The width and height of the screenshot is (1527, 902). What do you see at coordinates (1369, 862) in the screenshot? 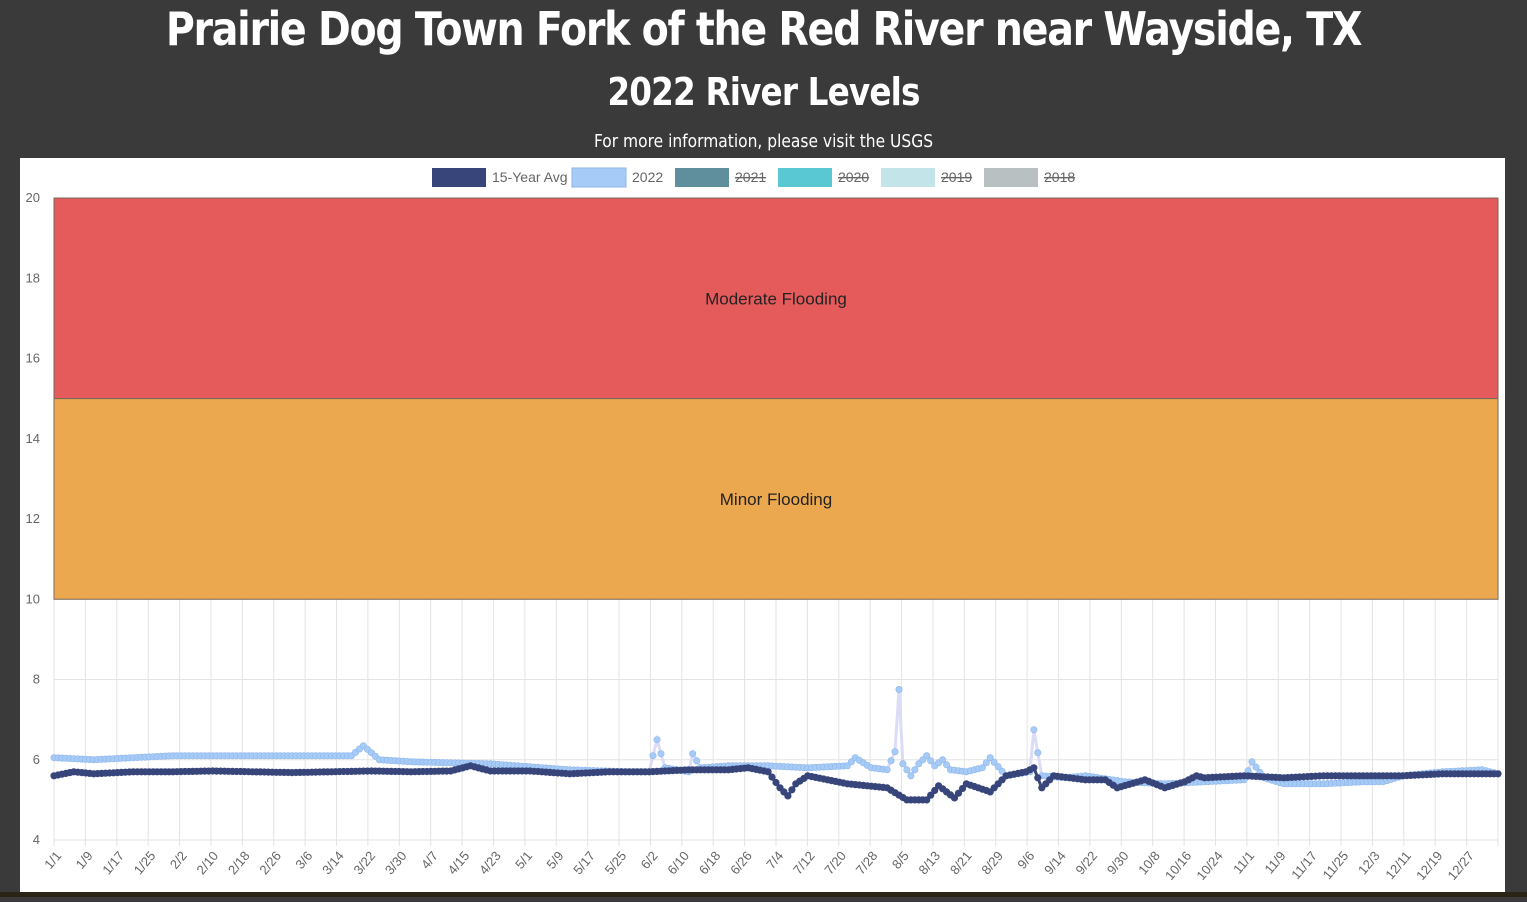
I see `x-tick-label: 12/3` at bounding box center [1369, 862].